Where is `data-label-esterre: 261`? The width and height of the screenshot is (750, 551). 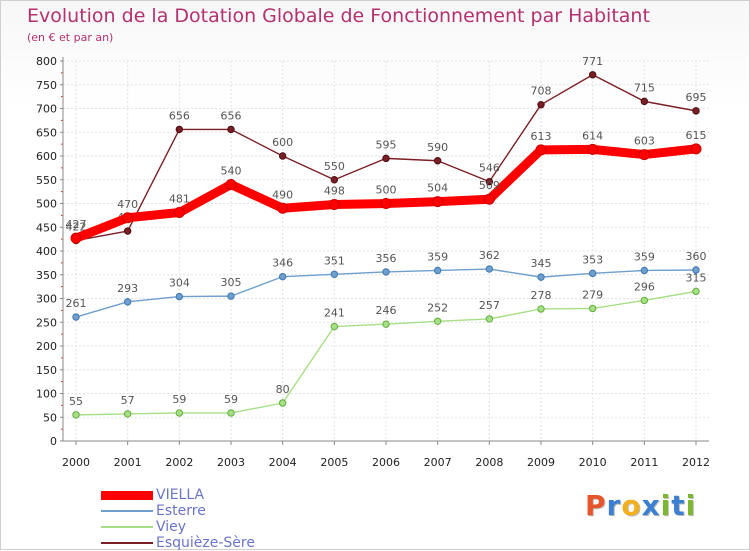
data-label-esterre: 261 is located at coordinates (76, 303).